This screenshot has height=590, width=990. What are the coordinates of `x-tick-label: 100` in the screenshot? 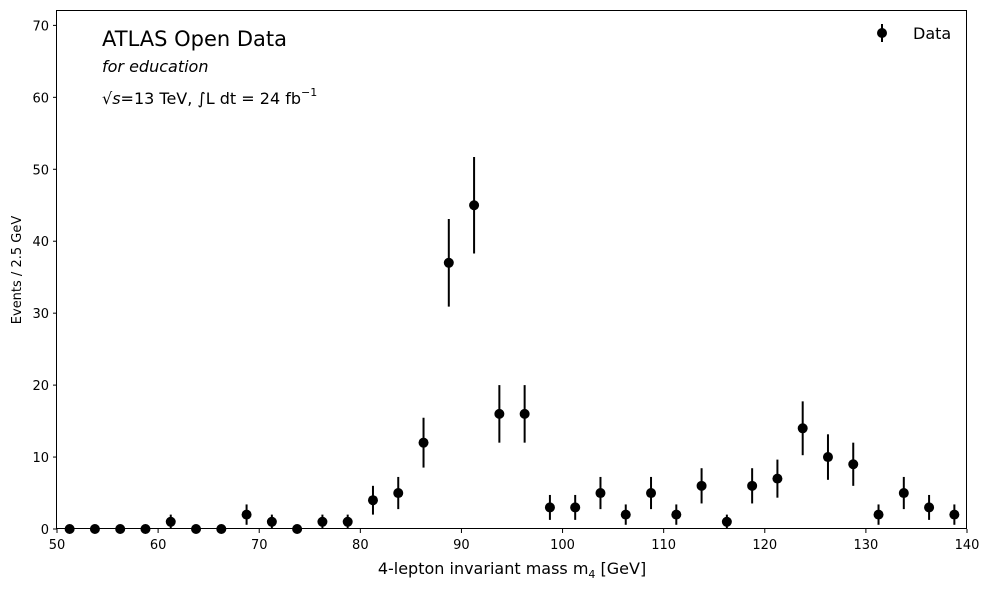 It's located at (562, 545).